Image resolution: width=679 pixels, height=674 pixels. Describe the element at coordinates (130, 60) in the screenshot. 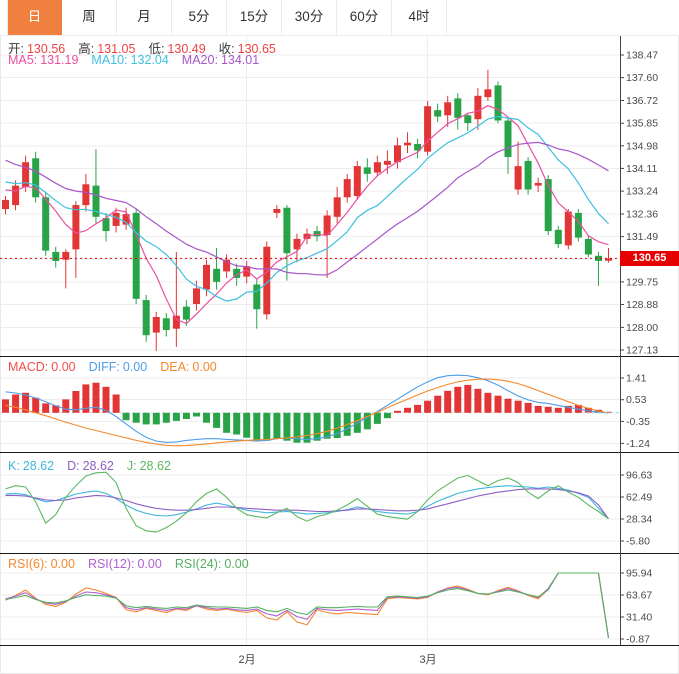

I see `ma-item: MA10: 132.04` at that location.